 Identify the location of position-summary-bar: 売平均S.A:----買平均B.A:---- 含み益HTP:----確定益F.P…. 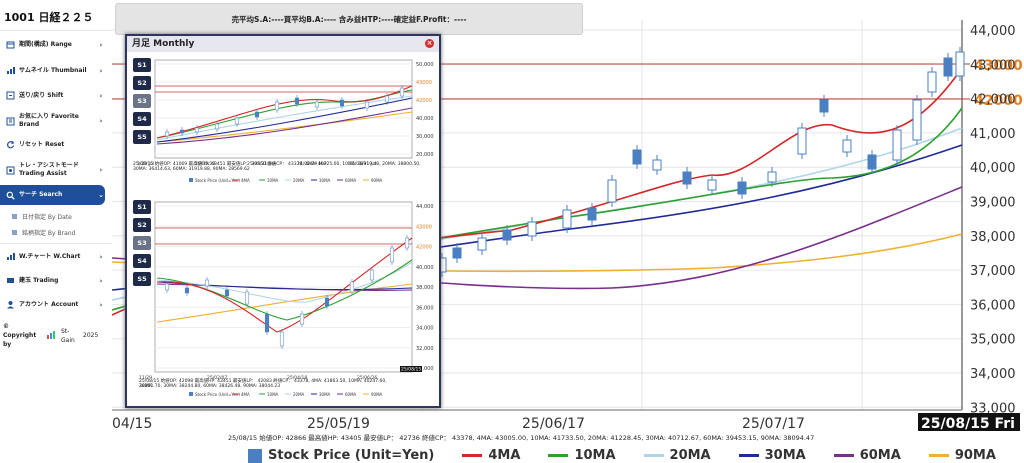
(349, 19).